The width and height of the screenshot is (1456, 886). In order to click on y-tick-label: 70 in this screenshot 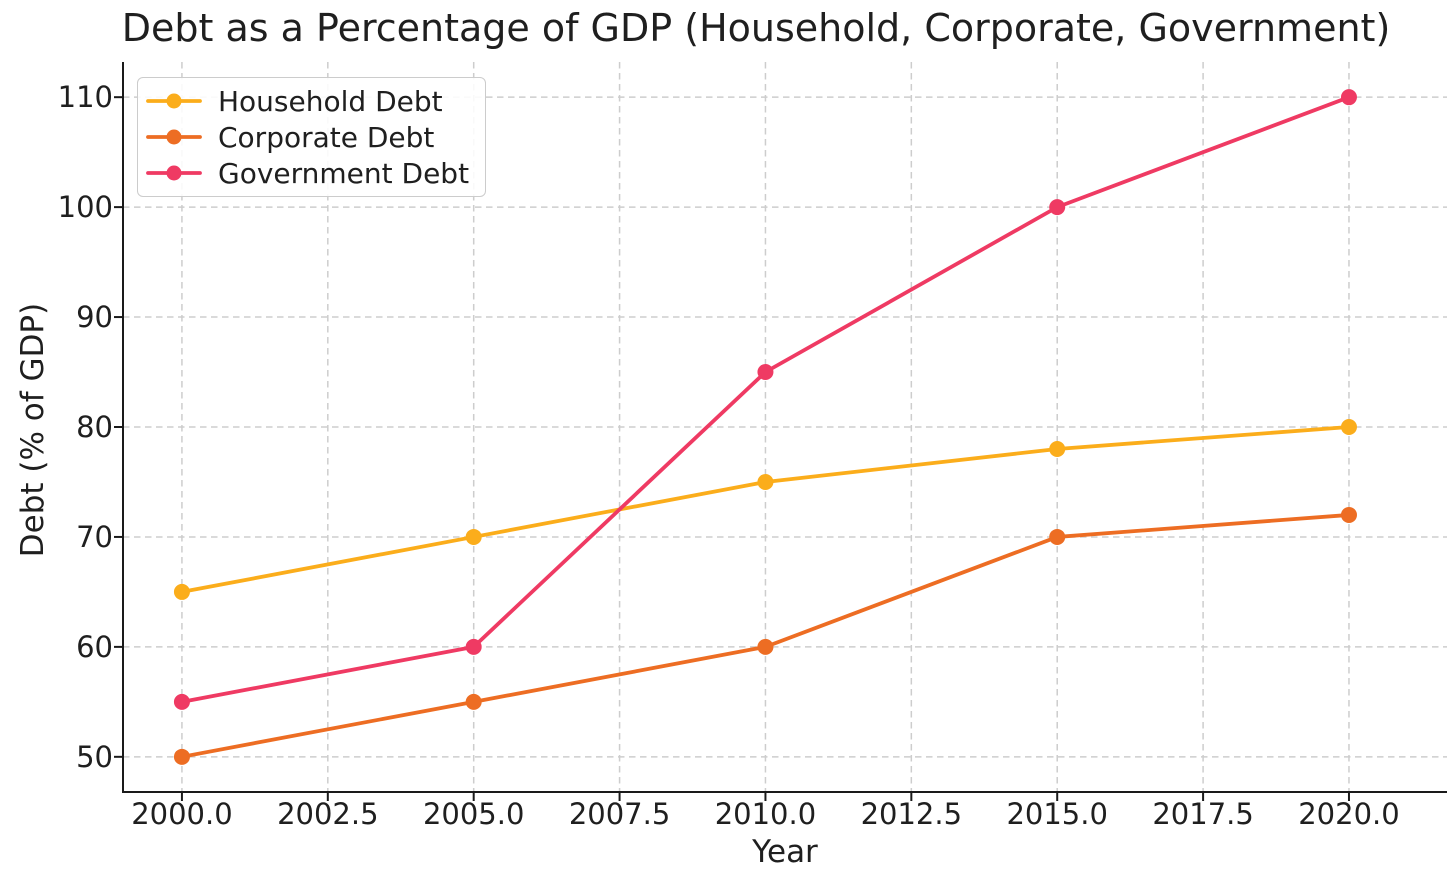, I will do `click(94, 537)`.